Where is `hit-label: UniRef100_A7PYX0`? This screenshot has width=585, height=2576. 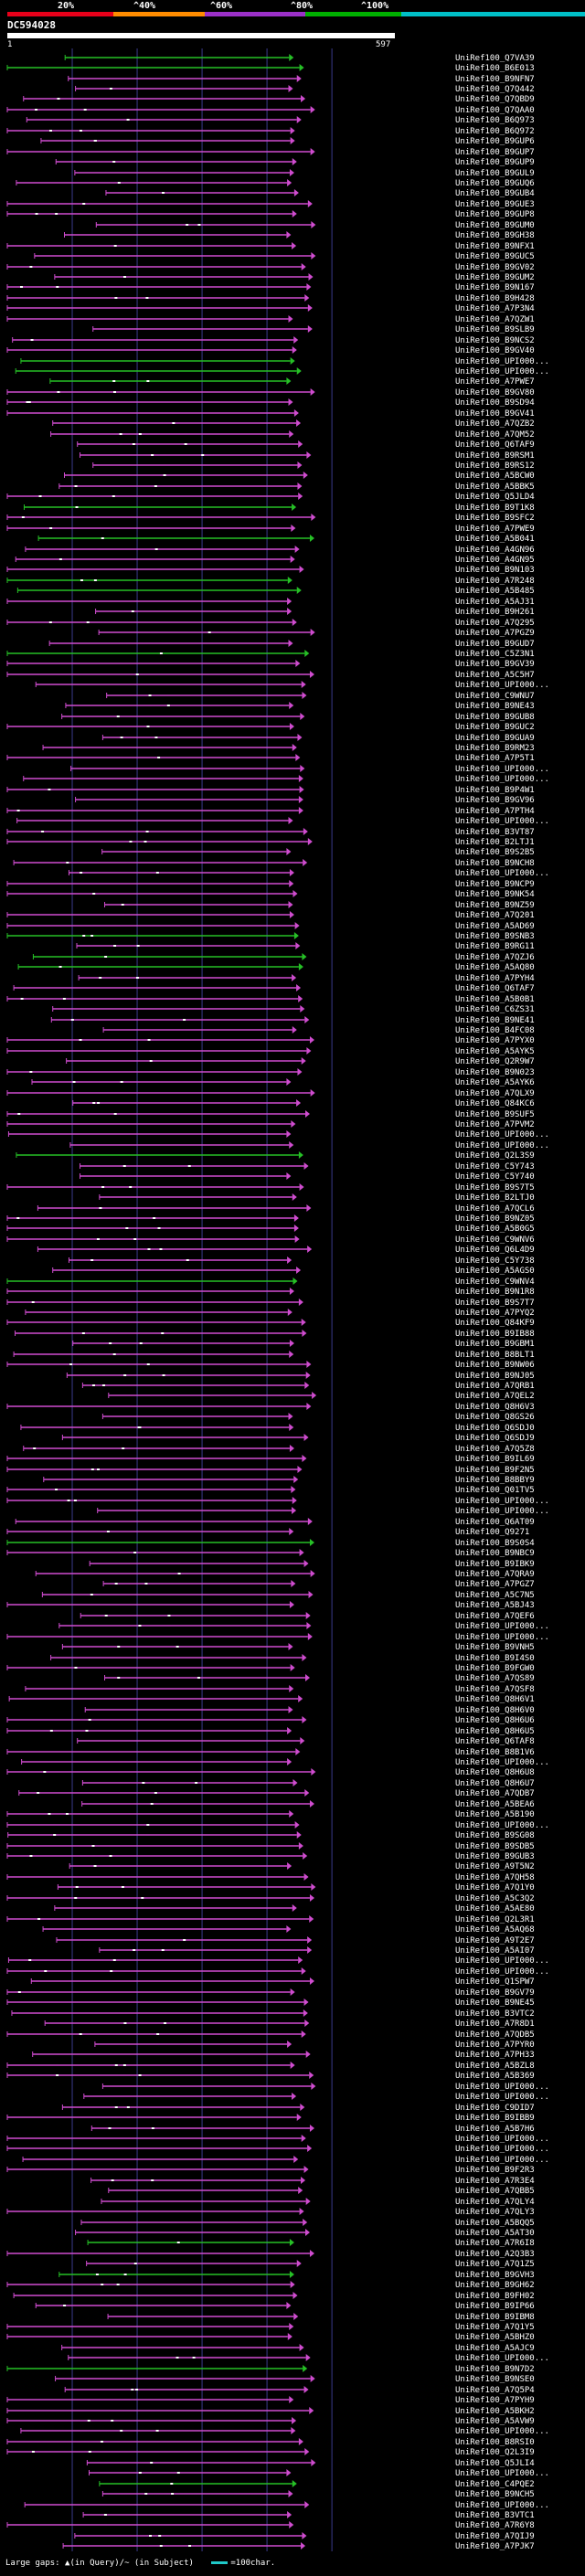 hit-label: UniRef100_A7PYX0 is located at coordinates (495, 1040).